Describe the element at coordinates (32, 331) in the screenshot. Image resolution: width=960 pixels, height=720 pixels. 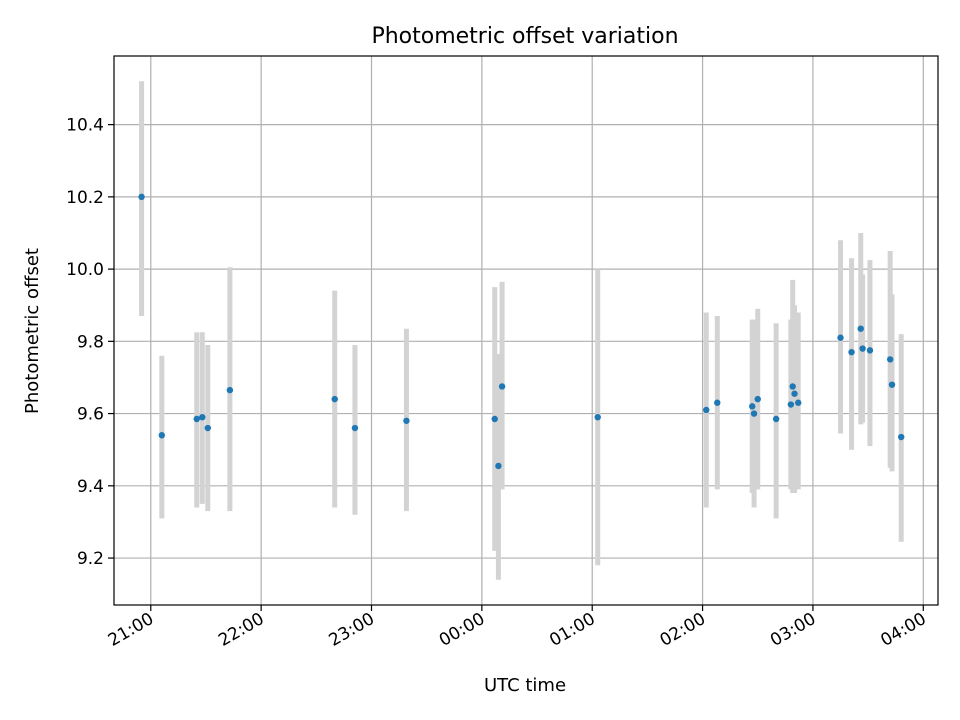
I see `y-axis-label: Photometric offset` at that location.